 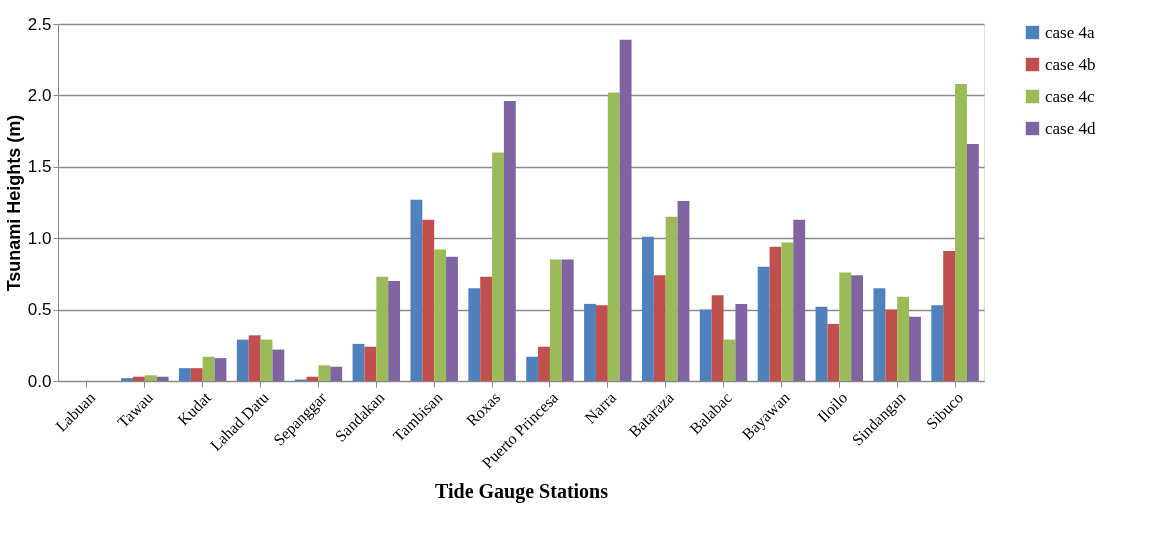 What do you see at coordinates (39, 381) in the screenshot?
I see `y-tick-label: 0.0` at bounding box center [39, 381].